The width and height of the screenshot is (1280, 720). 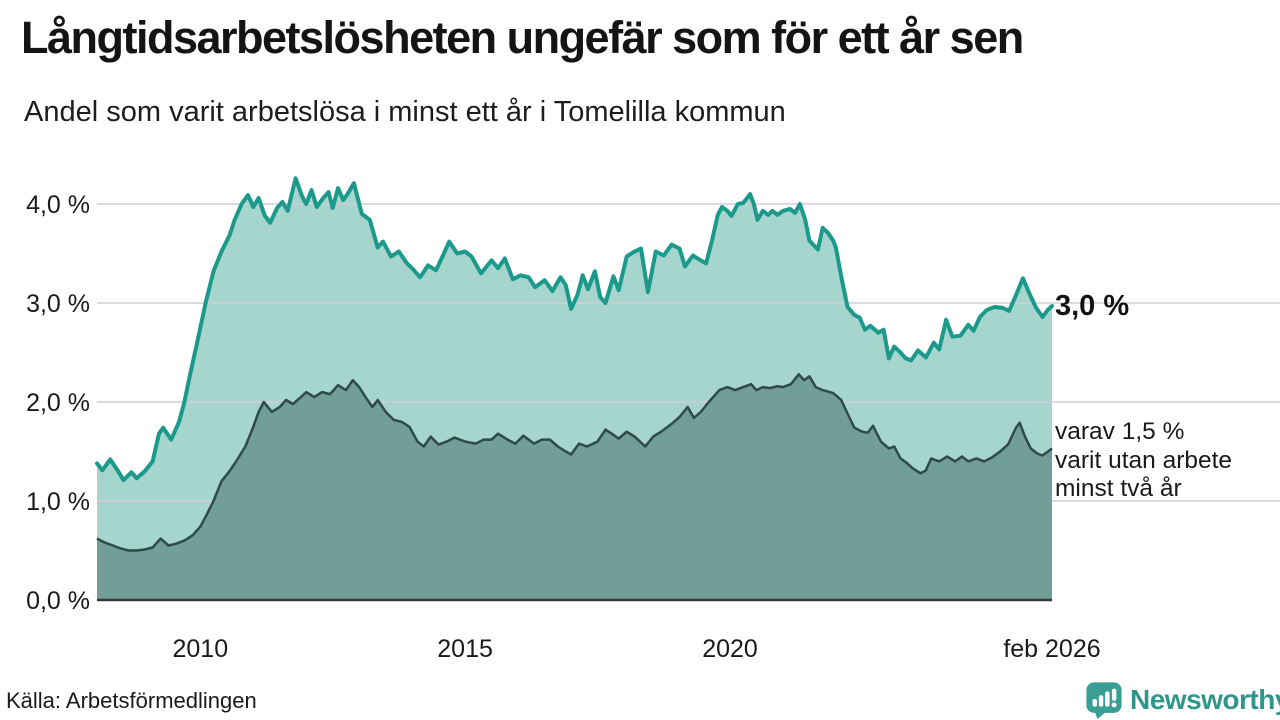 What do you see at coordinates (1104, 700) in the screenshot?
I see `bar-chart-speech-bubble-icon` at bounding box center [1104, 700].